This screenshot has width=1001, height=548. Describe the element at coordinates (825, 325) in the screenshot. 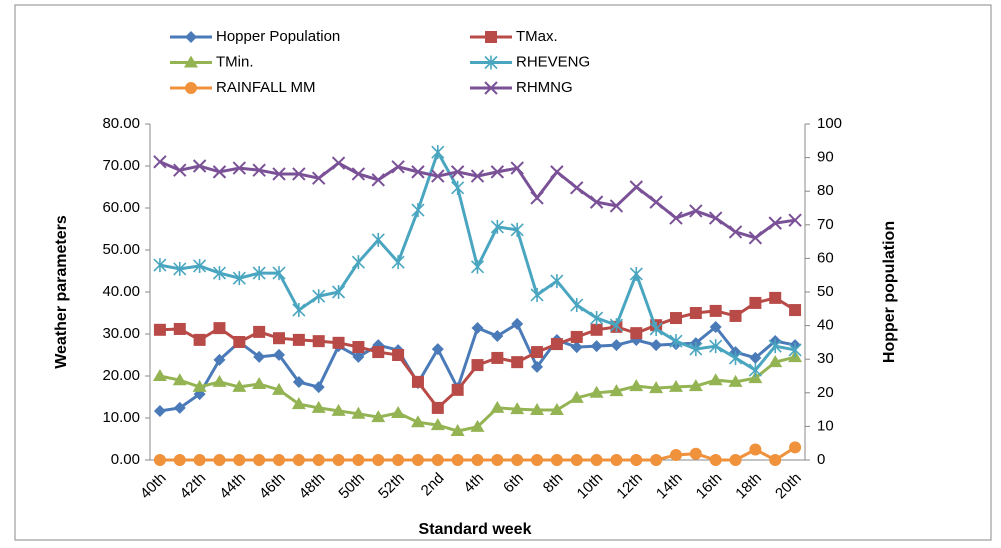

I see `y2-tick-label: 40` at that location.